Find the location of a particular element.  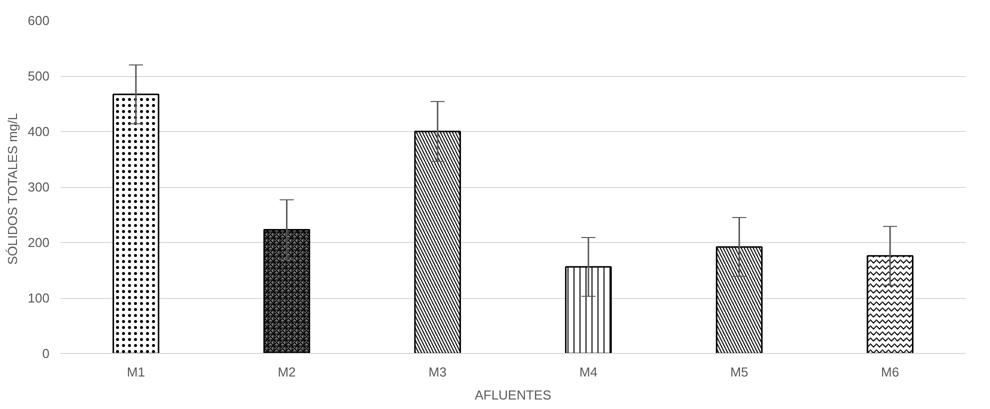

x-tick-label: M6 is located at coordinates (890, 372).